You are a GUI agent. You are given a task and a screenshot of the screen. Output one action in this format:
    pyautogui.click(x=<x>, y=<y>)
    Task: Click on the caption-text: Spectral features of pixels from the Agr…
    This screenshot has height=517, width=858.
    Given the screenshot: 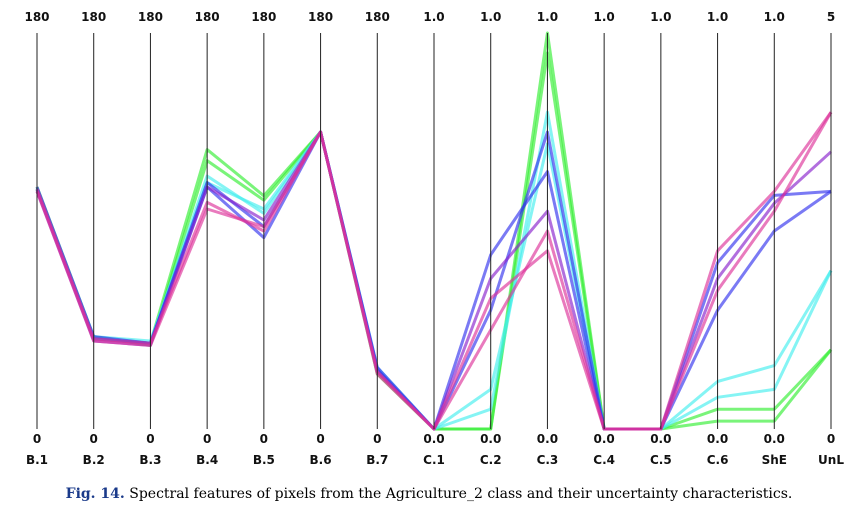 What is the action you would take?
    pyautogui.click(x=461, y=494)
    